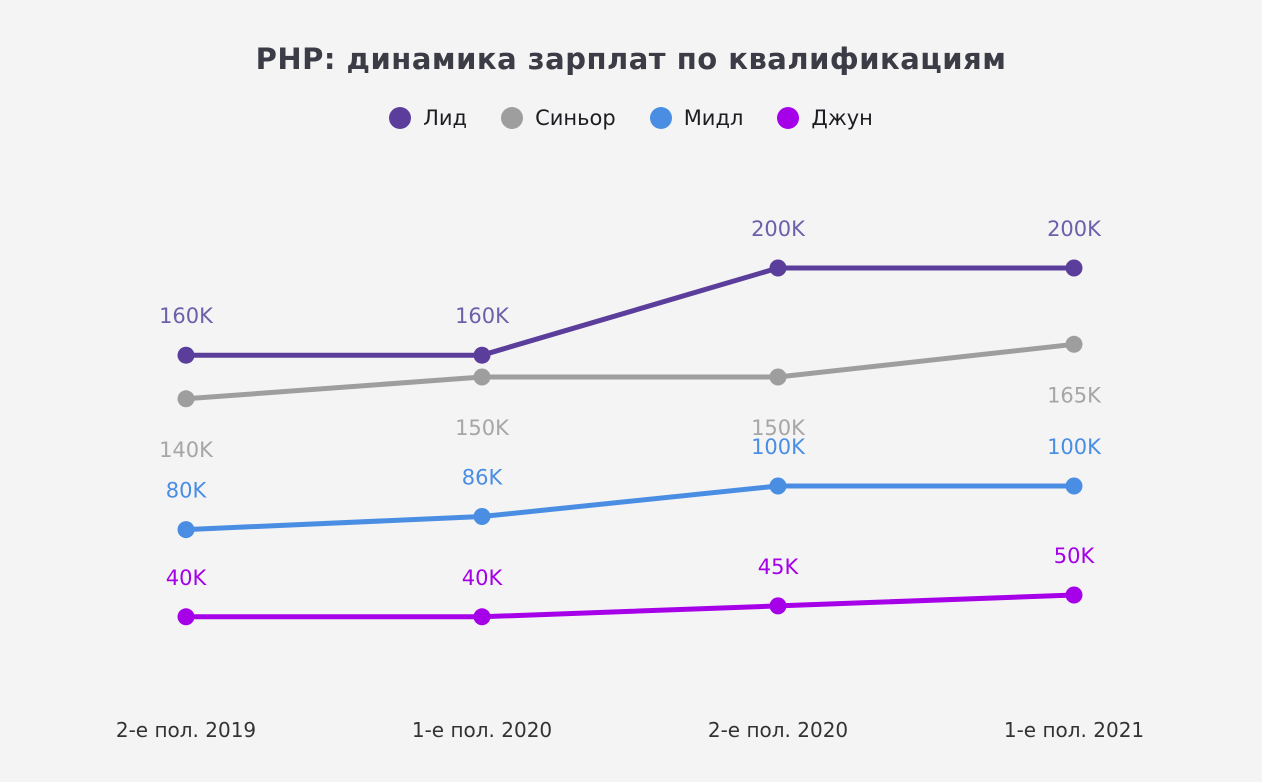 The height and width of the screenshot is (782, 1262). I want to click on legend-label: Синьор, so click(575, 118).